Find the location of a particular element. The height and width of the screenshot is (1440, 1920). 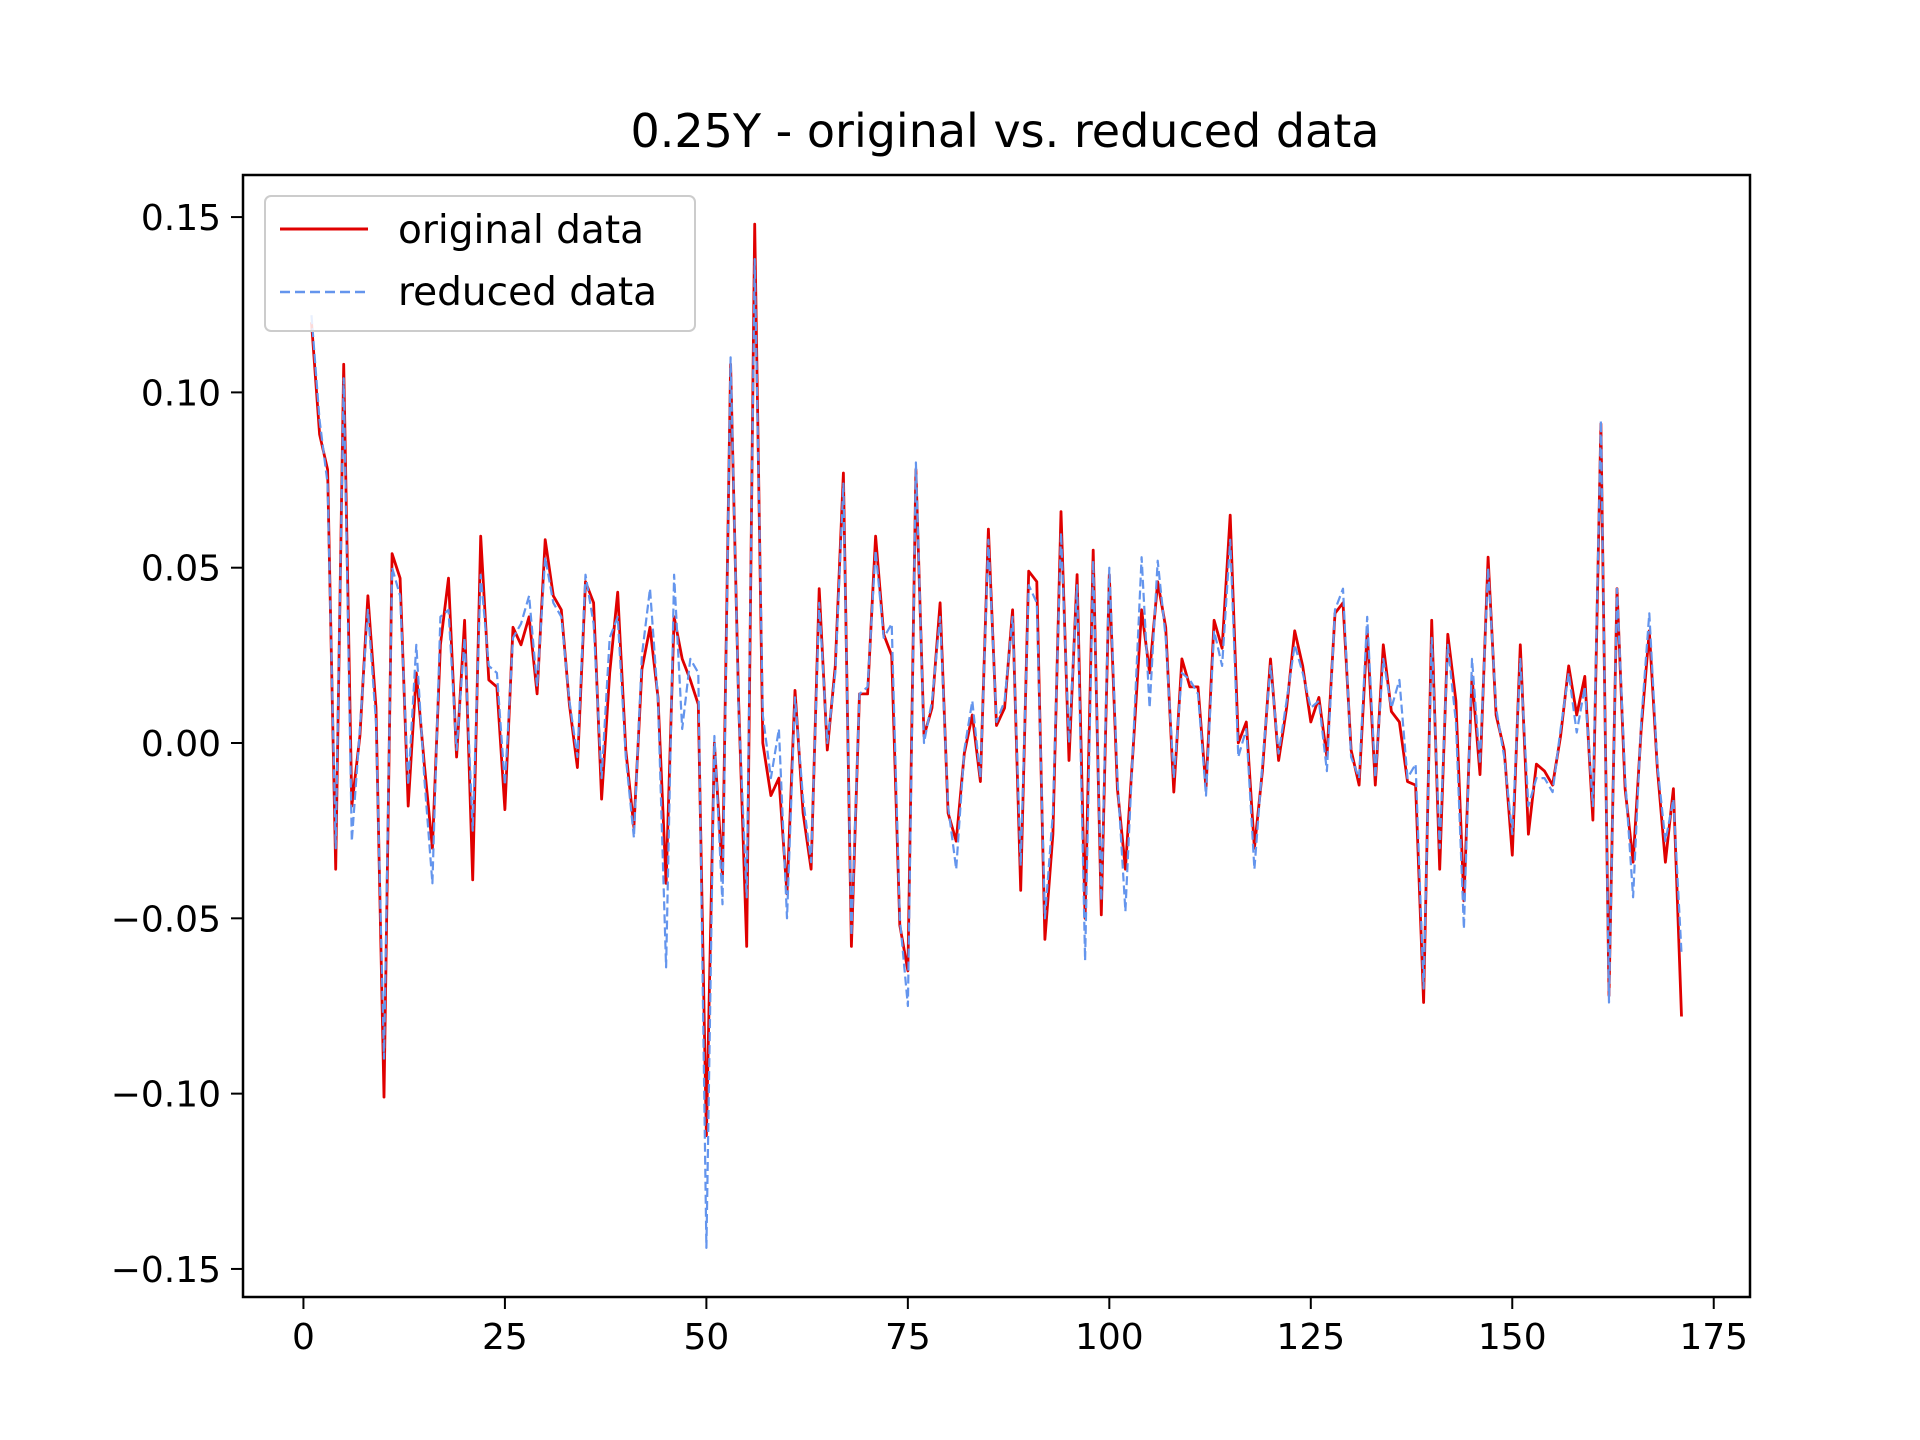

x-tick-label: 0 is located at coordinates (303, 1337).